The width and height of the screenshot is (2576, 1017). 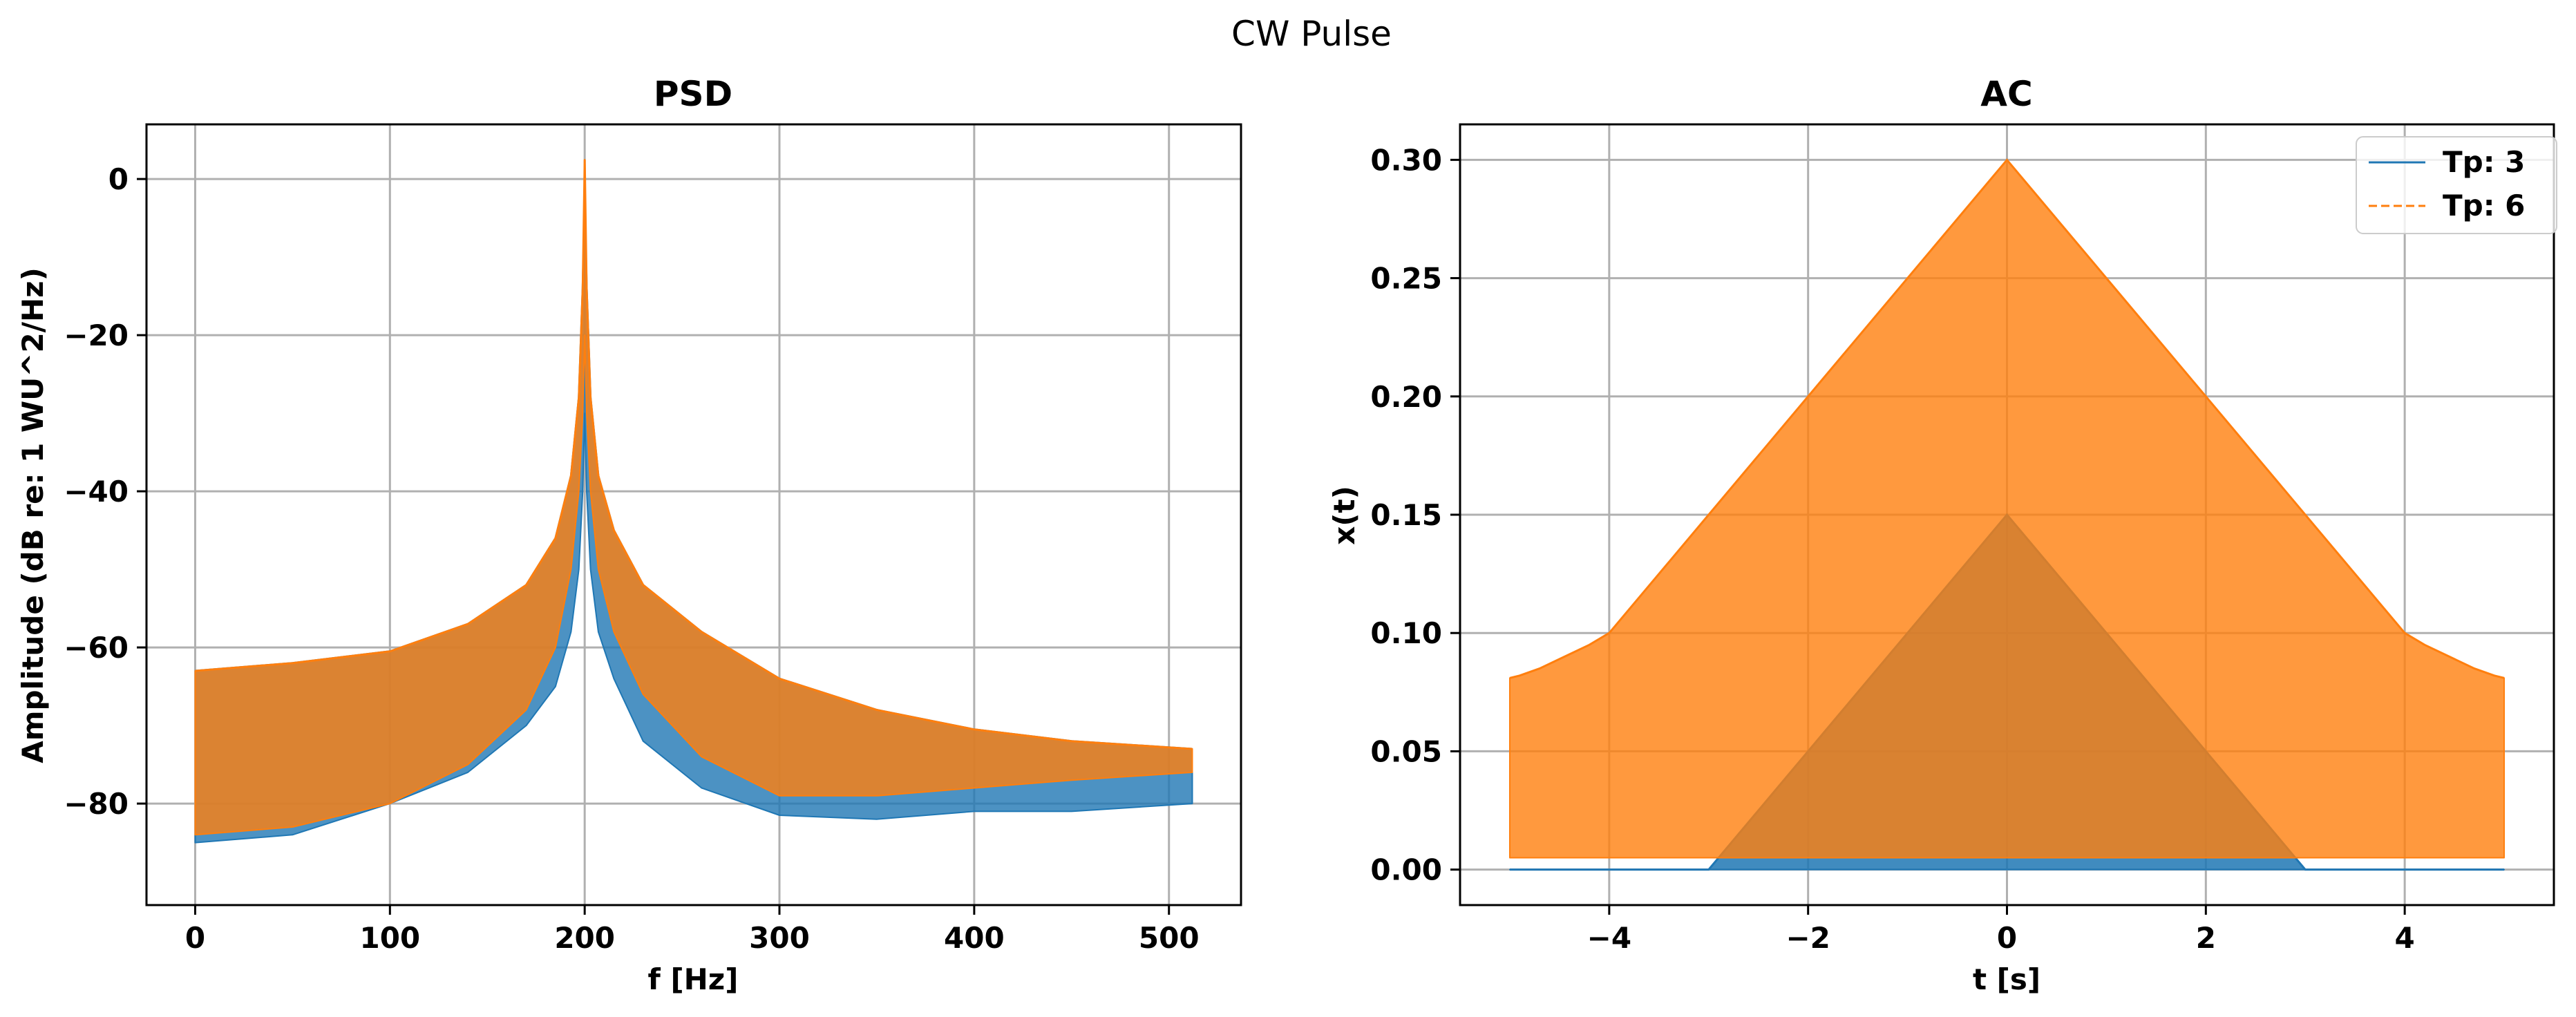 I want to click on psd-ytick-label: 0, so click(x=118, y=179).